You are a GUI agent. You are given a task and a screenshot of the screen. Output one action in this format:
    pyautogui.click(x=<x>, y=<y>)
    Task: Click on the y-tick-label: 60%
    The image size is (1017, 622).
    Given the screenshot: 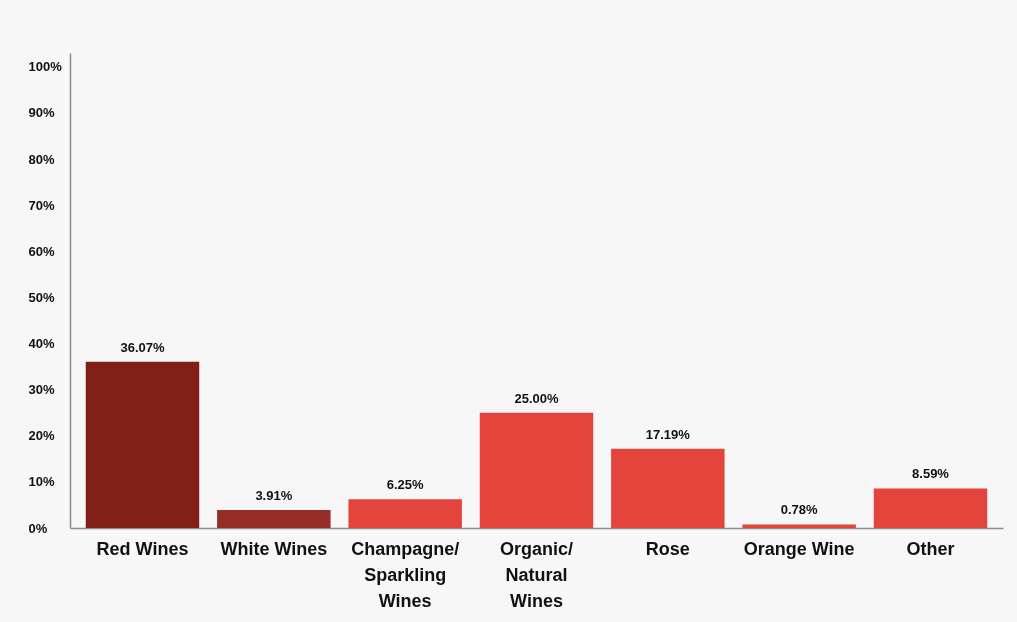 What is the action you would take?
    pyautogui.click(x=41, y=251)
    